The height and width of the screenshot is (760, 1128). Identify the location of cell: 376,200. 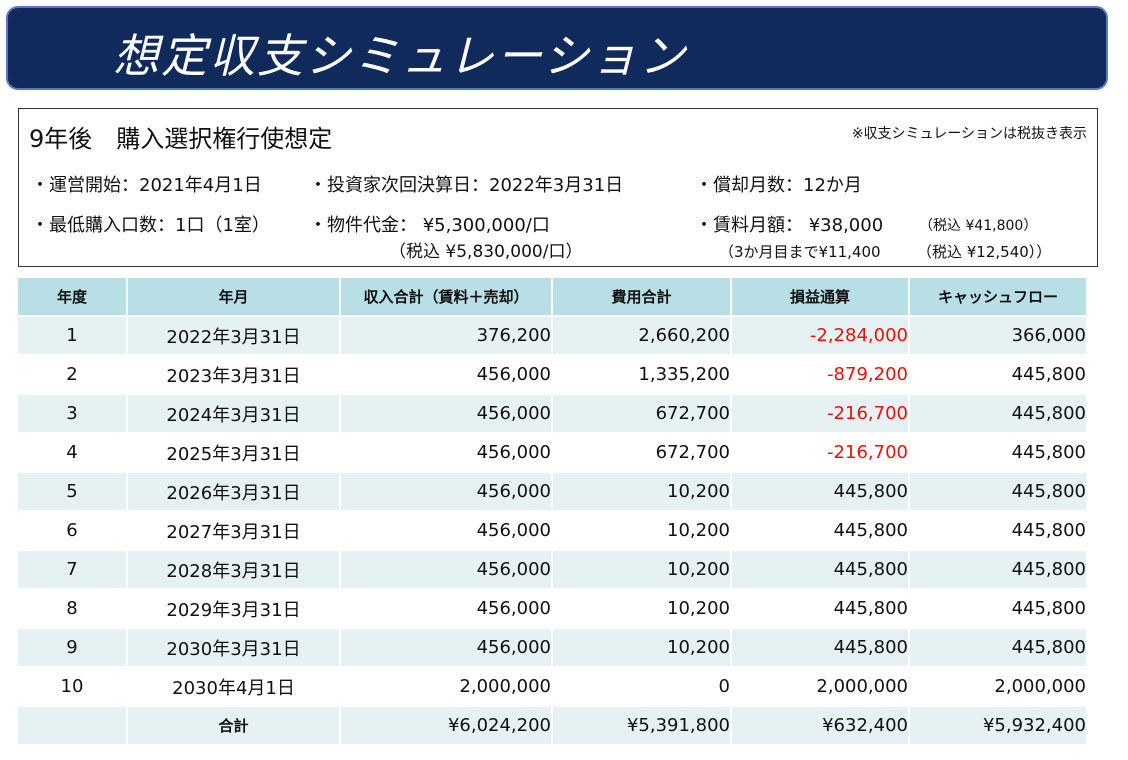
(446, 335).